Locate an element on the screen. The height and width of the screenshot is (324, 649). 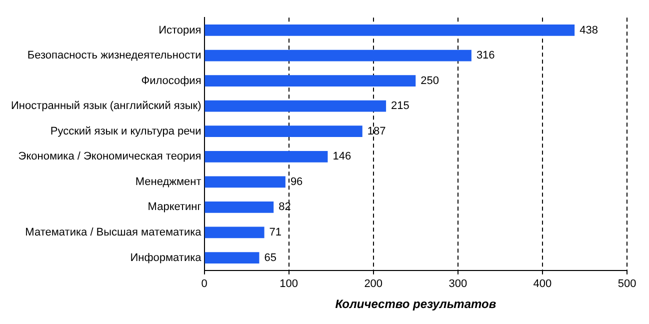
data-label: 187 is located at coordinates (376, 131).